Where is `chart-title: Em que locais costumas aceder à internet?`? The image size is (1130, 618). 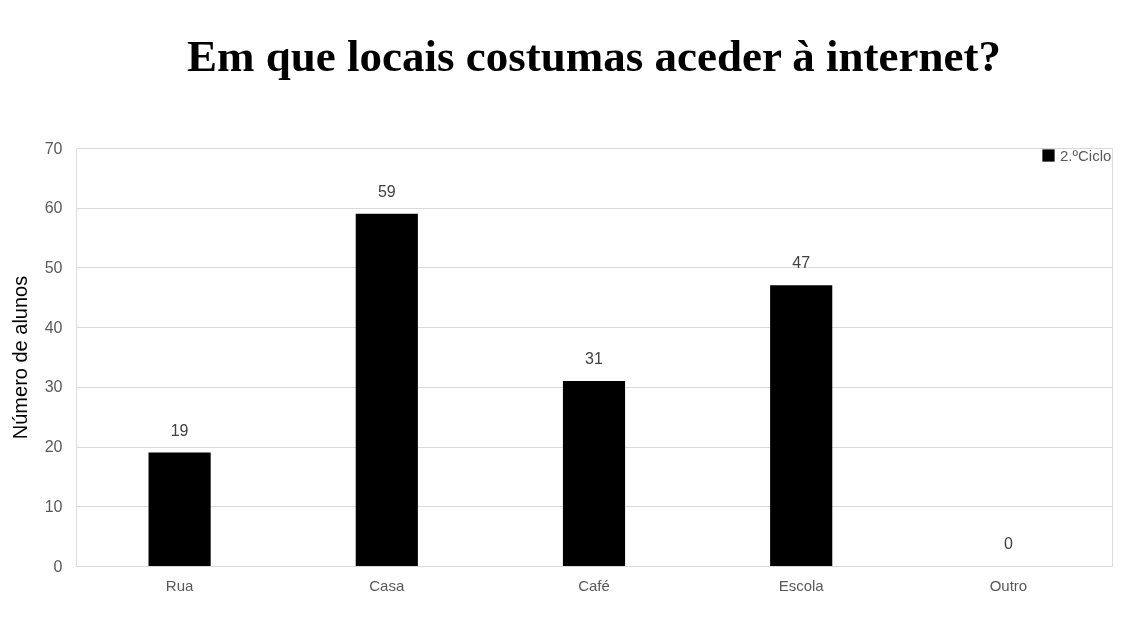 chart-title: Em que locais costumas aceder à internet? is located at coordinates (594, 56).